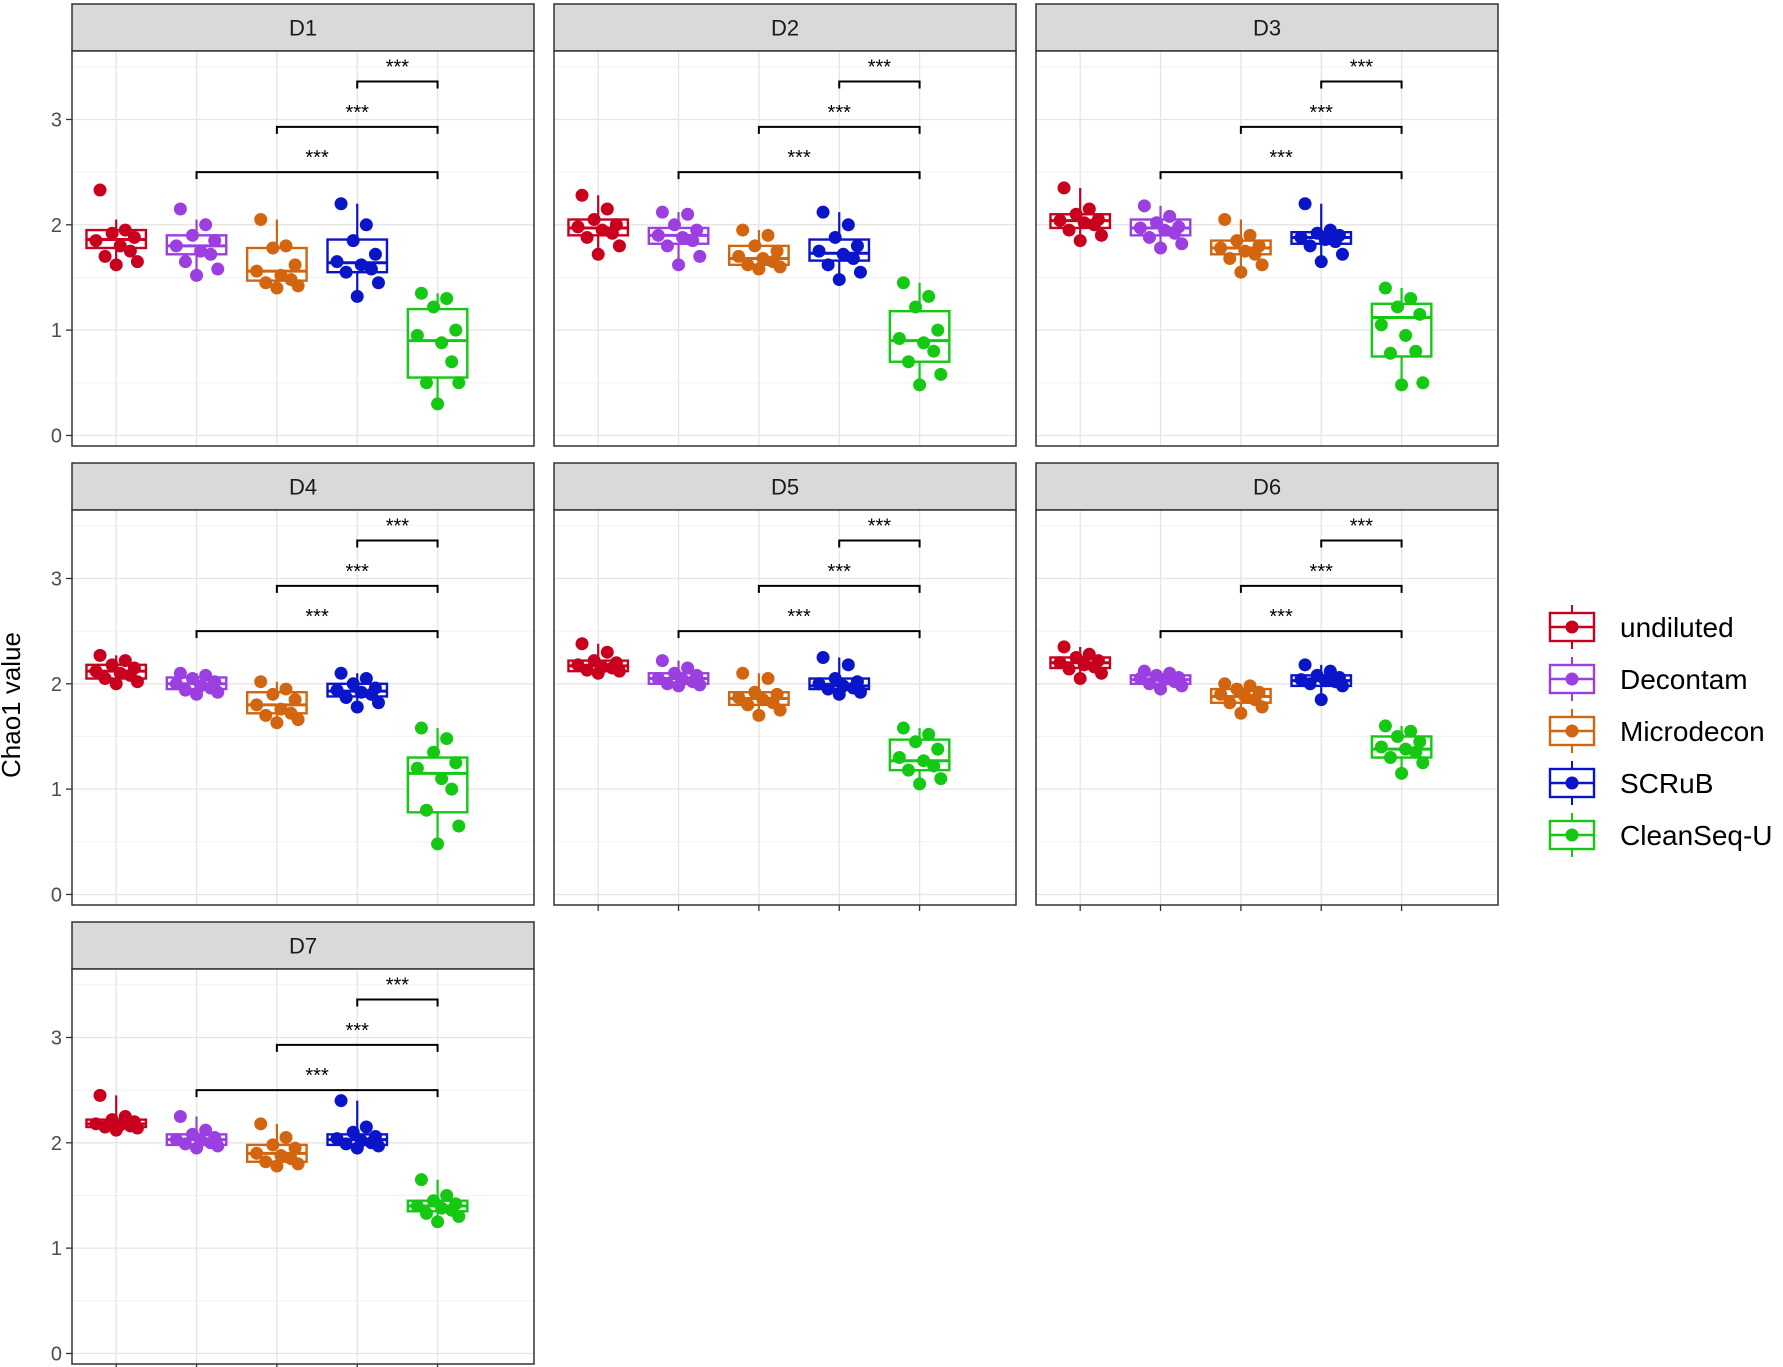  What do you see at coordinates (919, 756) in the screenshot?
I see `box-D5-CleanSeq-U` at bounding box center [919, 756].